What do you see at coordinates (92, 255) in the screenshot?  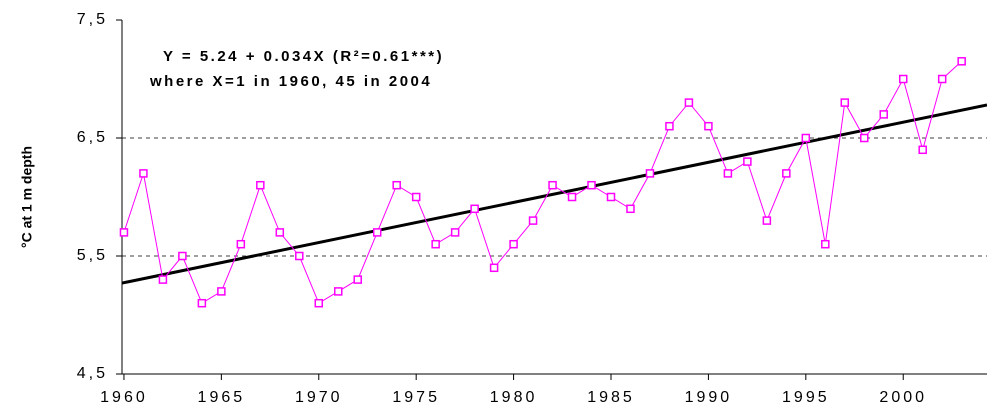 I see `y-tick-label: 5,5` at bounding box center [92, 255].